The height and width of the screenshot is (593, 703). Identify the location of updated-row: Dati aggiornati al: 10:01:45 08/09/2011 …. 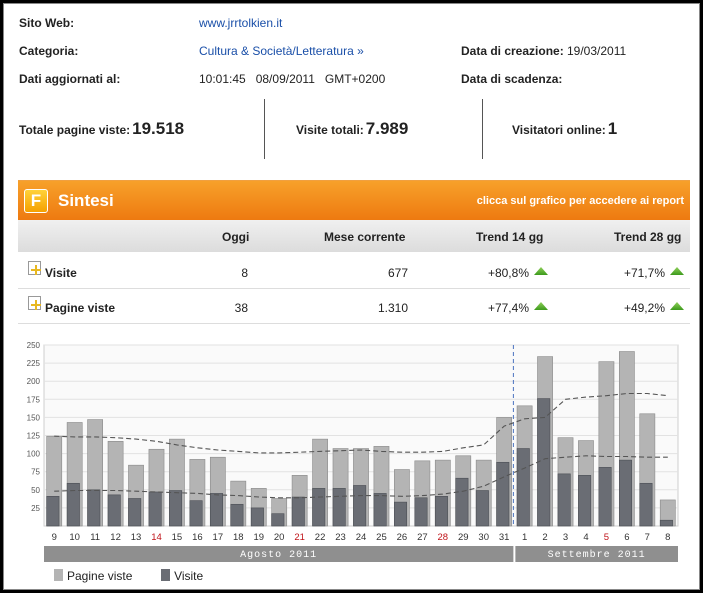
(351, 82).